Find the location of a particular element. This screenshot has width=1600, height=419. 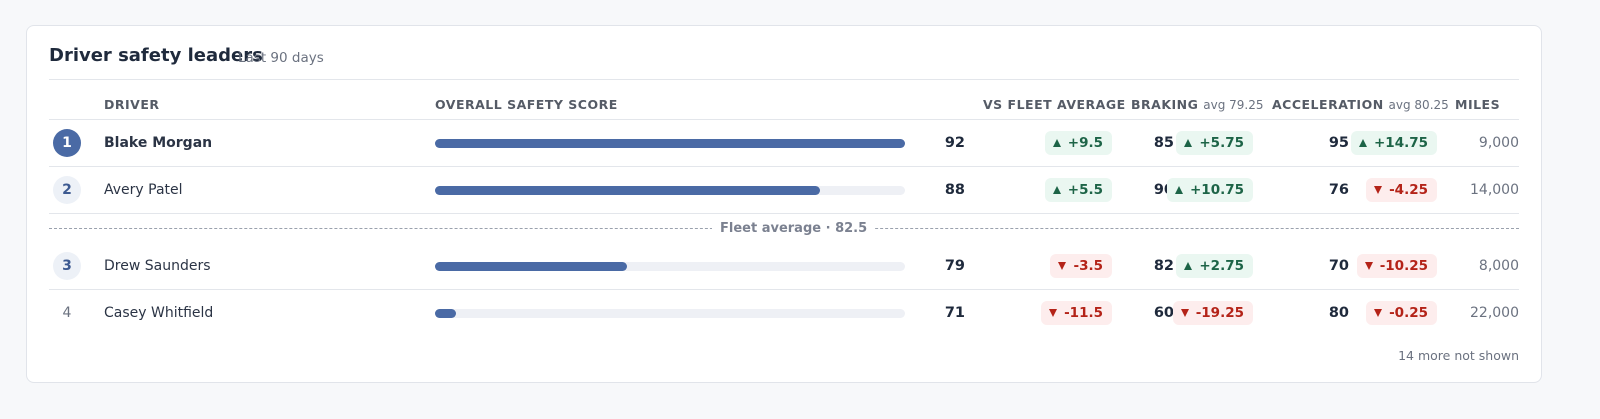

delta-value: -0.25 is located at coordinates (1408, 313).